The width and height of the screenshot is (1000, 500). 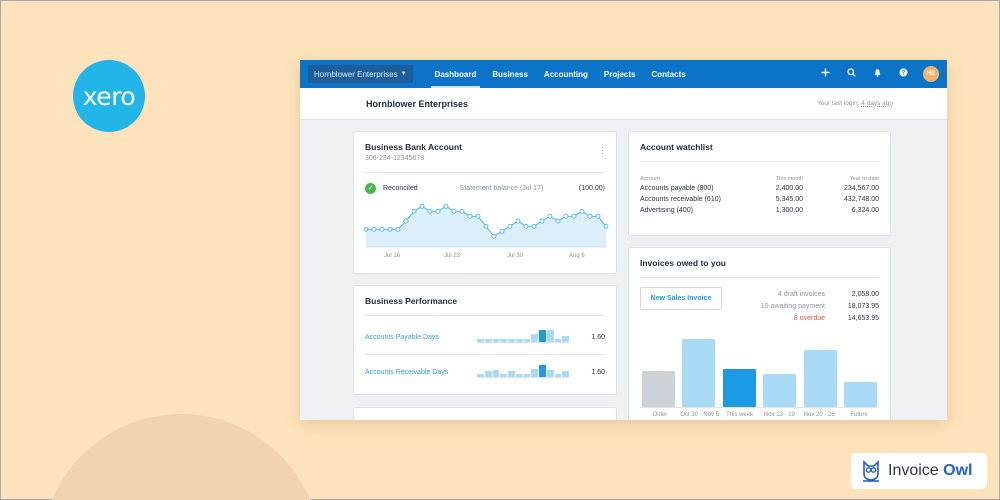 I want to click on bar-label: Nov 13 - 19, so click(x=779, y=415).